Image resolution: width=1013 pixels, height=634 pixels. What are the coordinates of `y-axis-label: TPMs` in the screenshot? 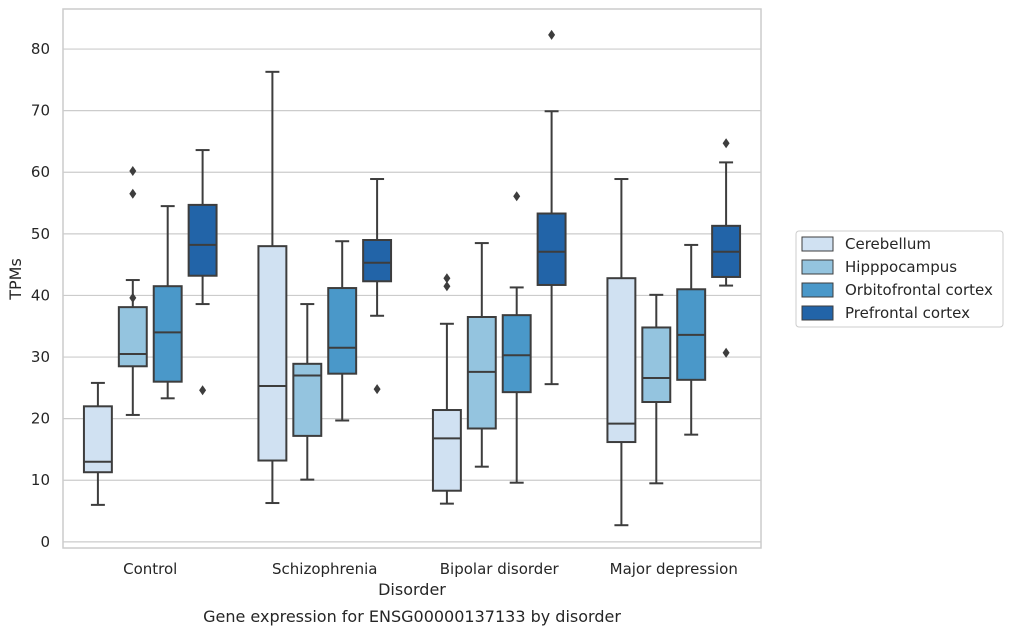 It's located at (15, 279).